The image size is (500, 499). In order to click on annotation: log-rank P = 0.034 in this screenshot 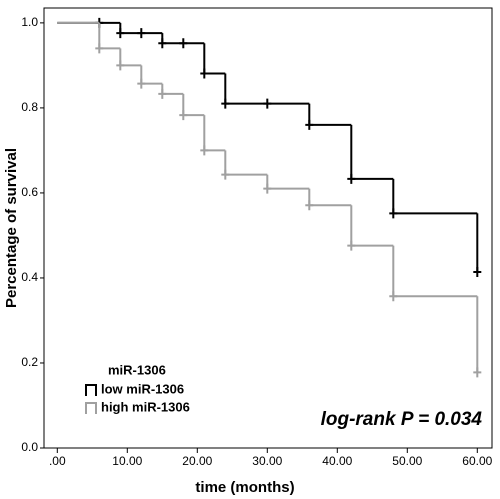, I will do `click(402, 419)`.